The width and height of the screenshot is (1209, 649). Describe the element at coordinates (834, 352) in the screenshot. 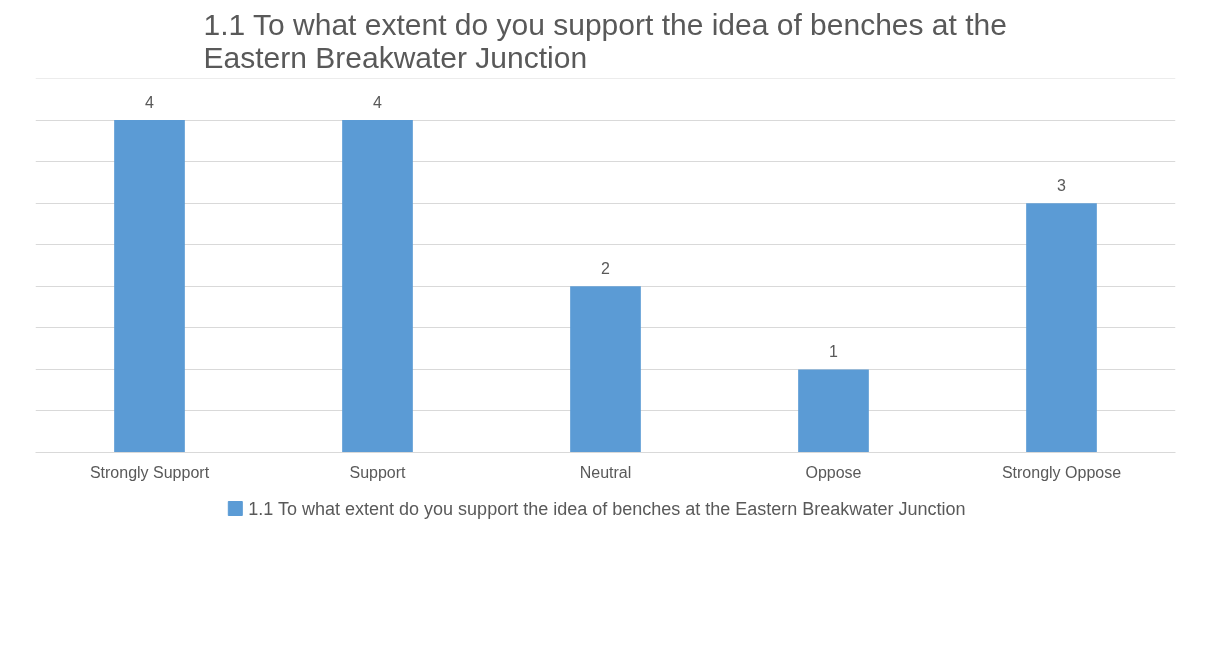

I see `data-label: 1` at that location.